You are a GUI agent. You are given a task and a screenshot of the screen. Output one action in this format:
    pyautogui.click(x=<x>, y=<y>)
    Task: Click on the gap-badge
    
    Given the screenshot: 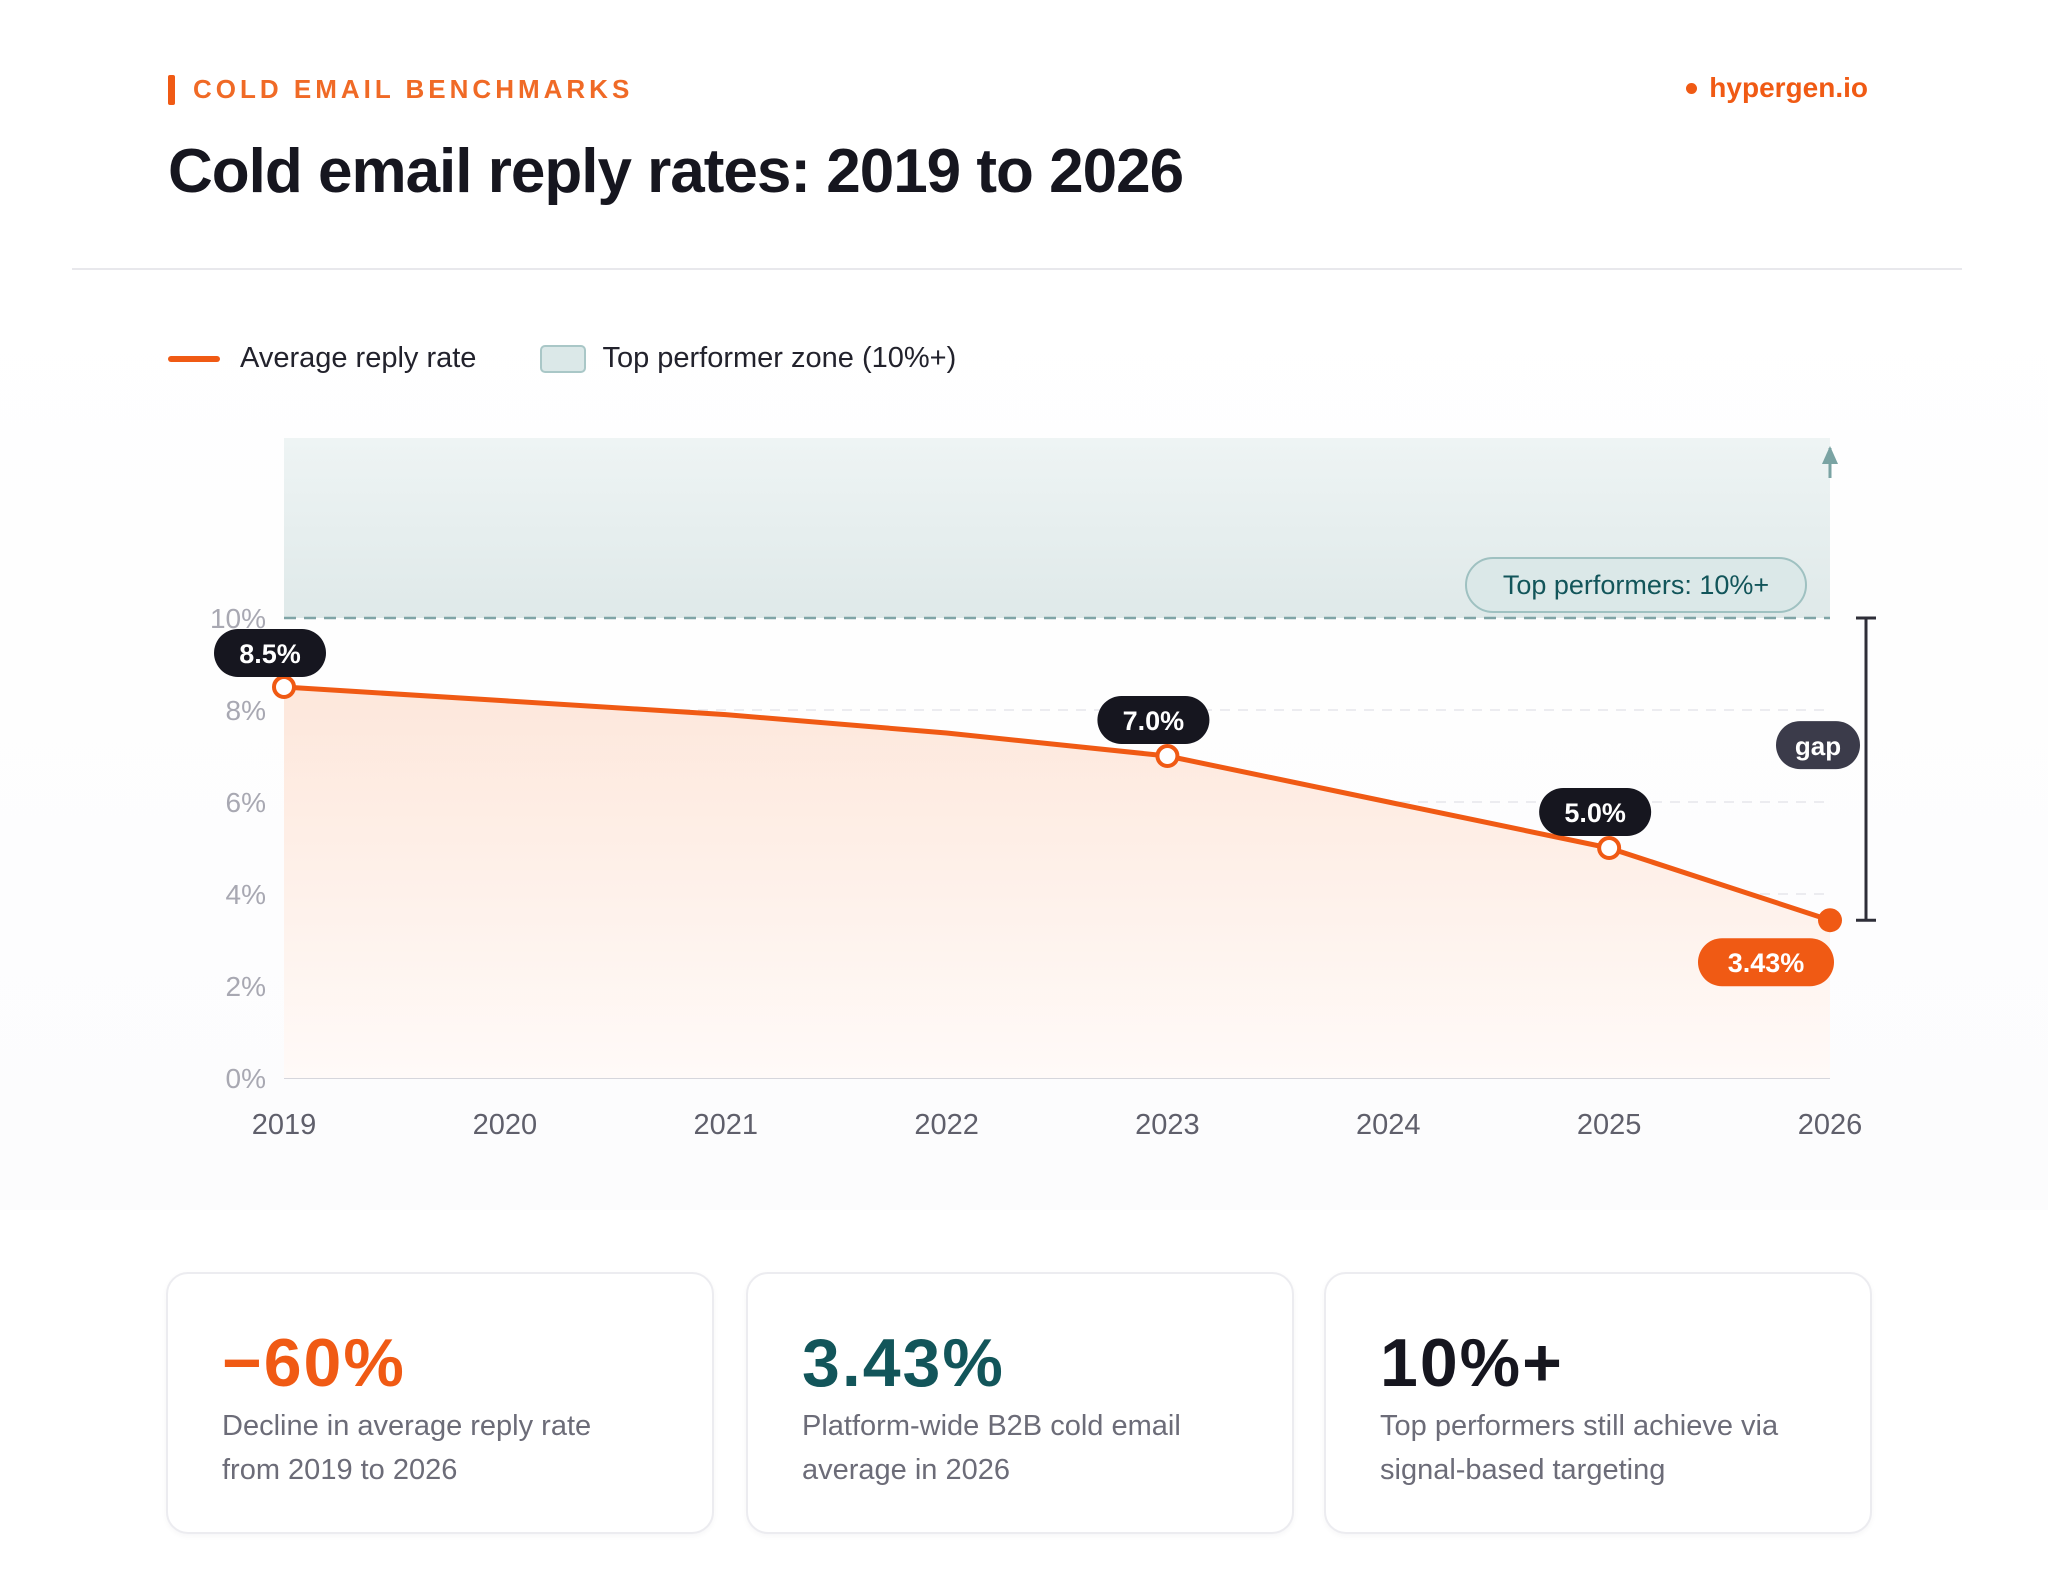 What is the action you would take?
    pyautogui.click(x=1818, y=745)
    